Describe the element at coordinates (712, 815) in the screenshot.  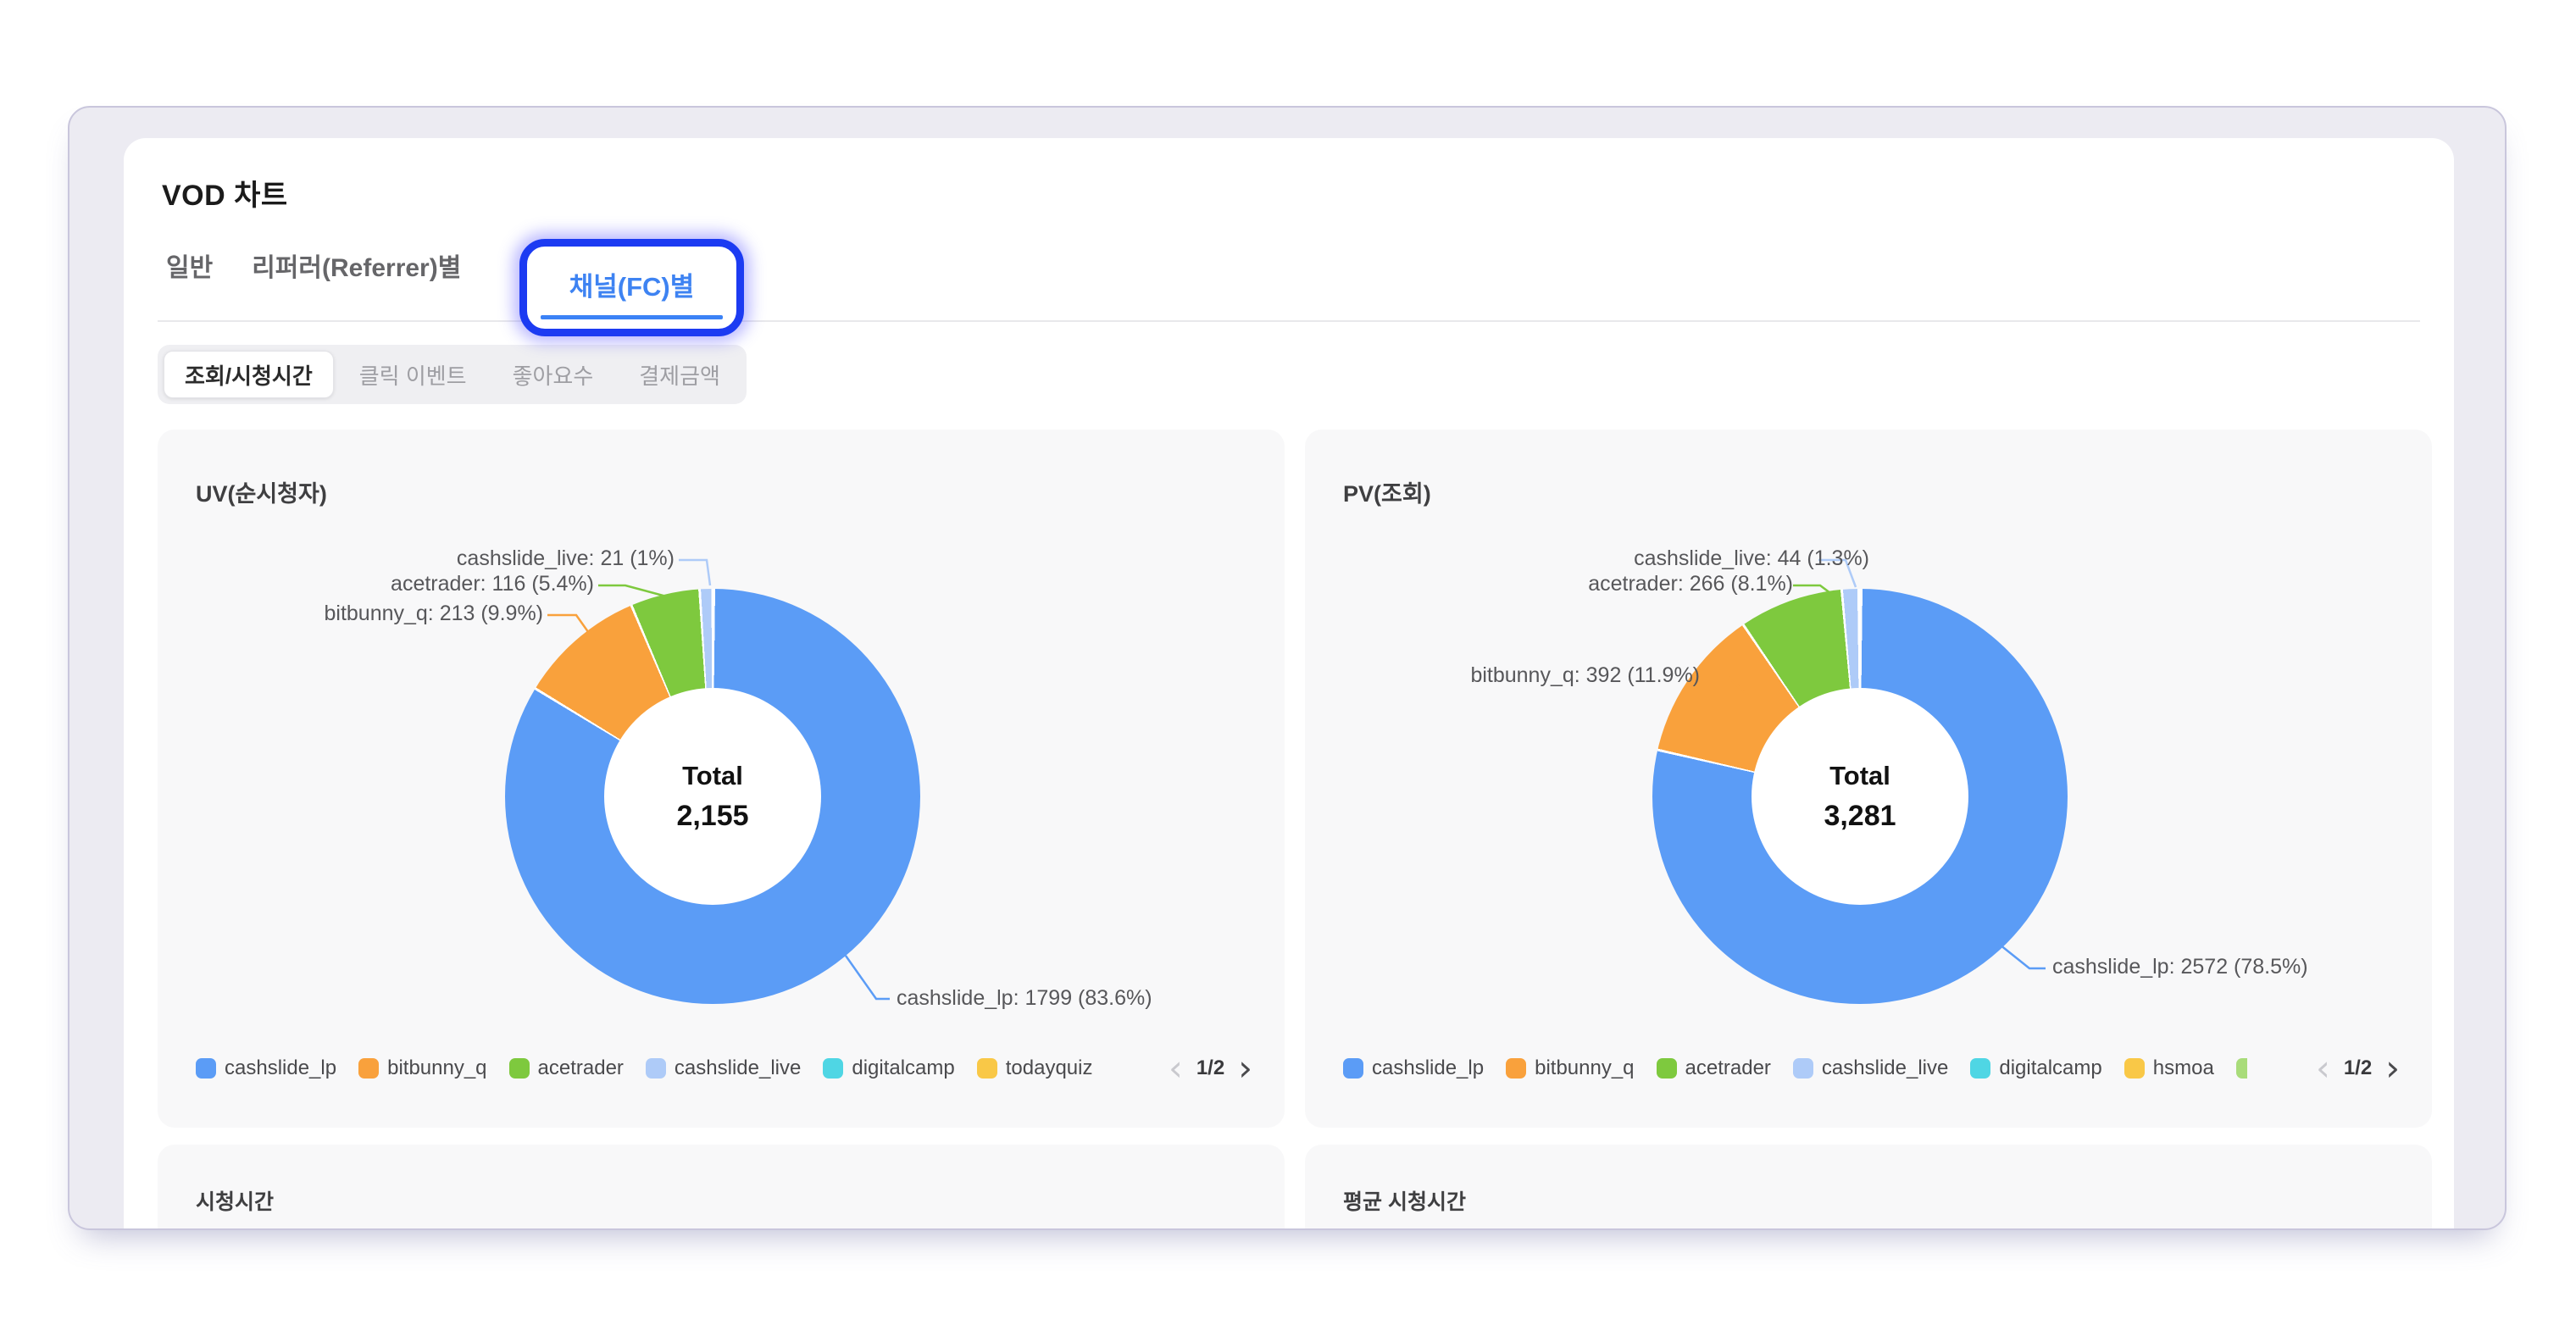
I see `uv-total-value: 2,155` at that location.